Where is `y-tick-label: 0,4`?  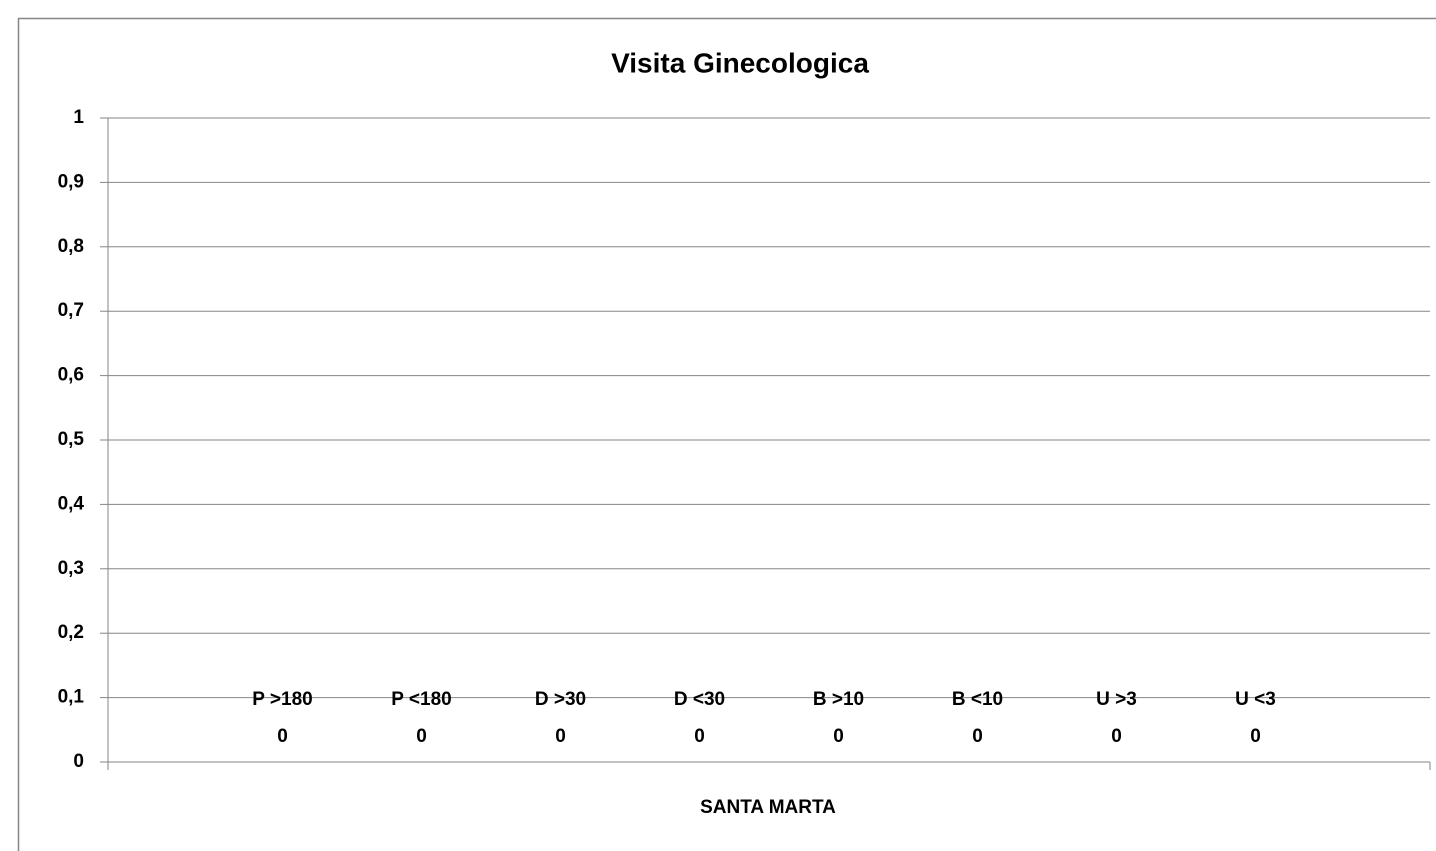
y-tick-label: 0,4 is located at coordinates (71, 503).